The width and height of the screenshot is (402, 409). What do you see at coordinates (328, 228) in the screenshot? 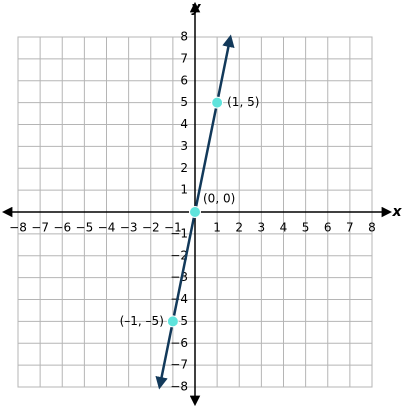
I see `x-tick-label: 6` at bounding box center [328, 228].